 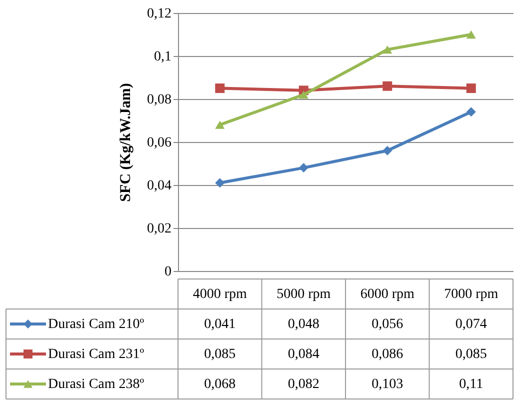 What do you see at coordinates (303, 294) in the screenshot?
I see `x-tick-label: 5000 rpm` at bounding box center [303, 294].